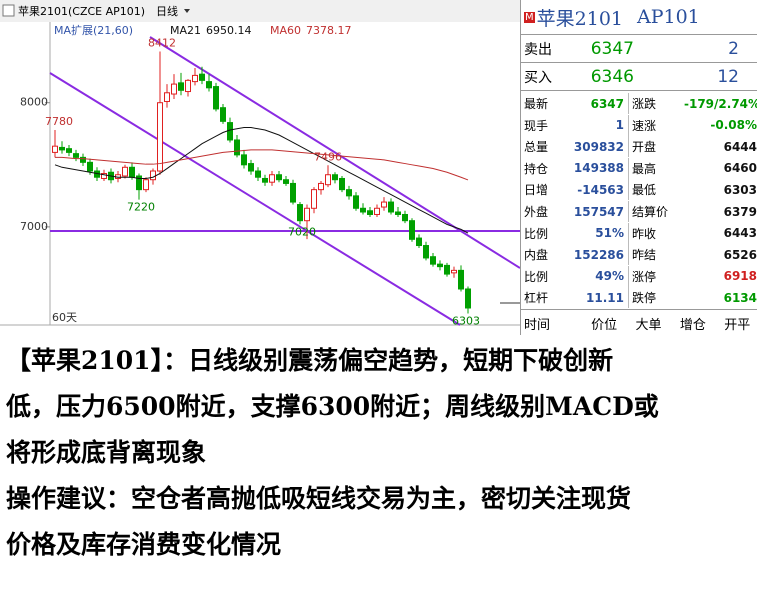  What do you see at coordinates (644, 233) in the screenshot?
I see `stat-label: 昨收` at bounding box center [644, 233].